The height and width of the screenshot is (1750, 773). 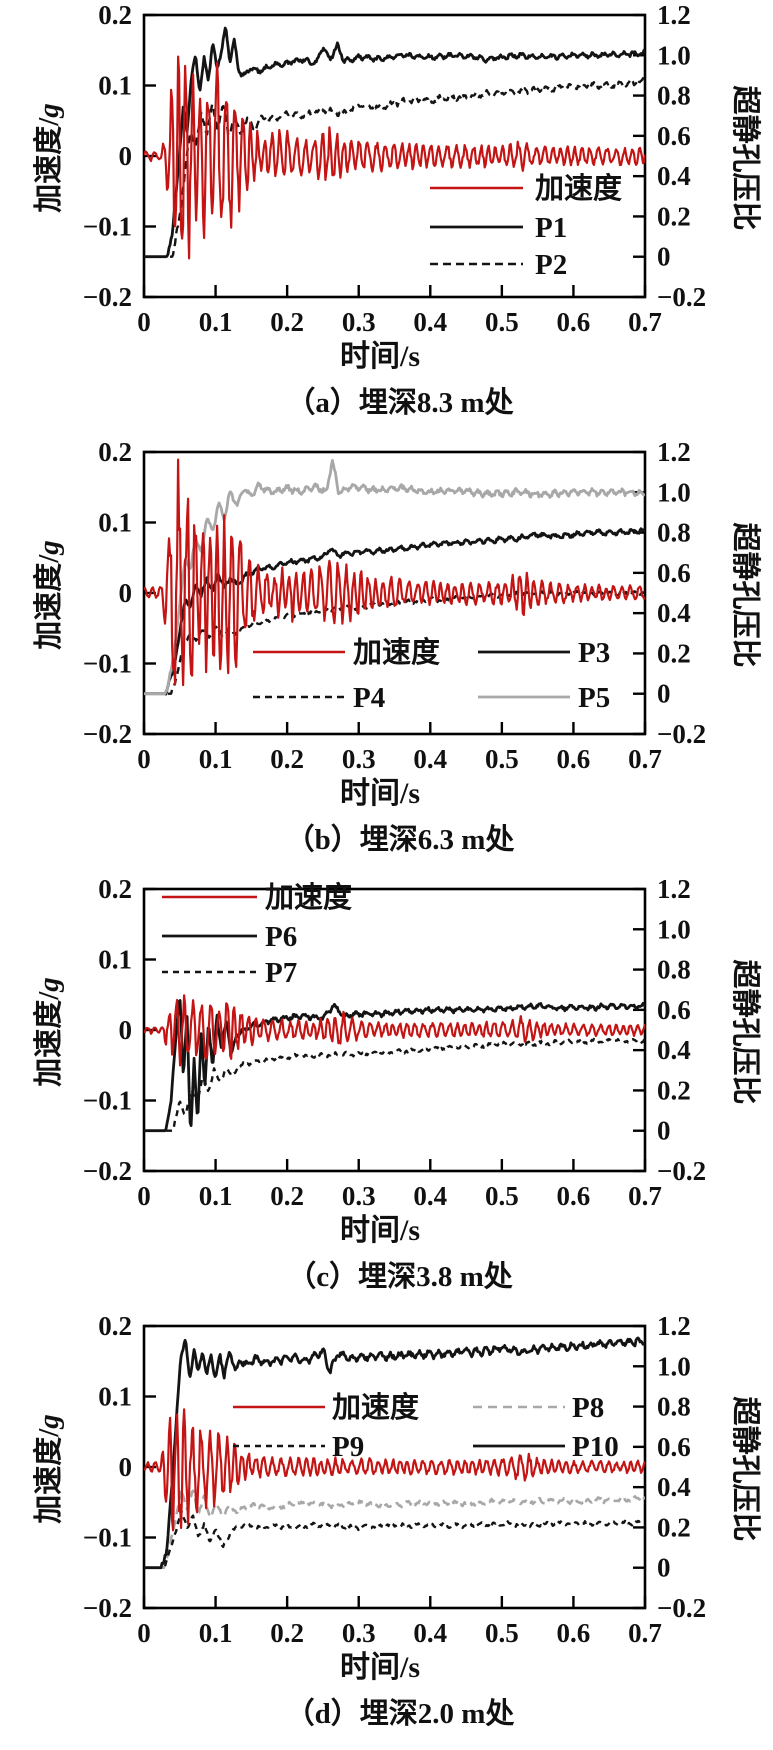 I want to click on series-P1, so click(x=394, y=142).